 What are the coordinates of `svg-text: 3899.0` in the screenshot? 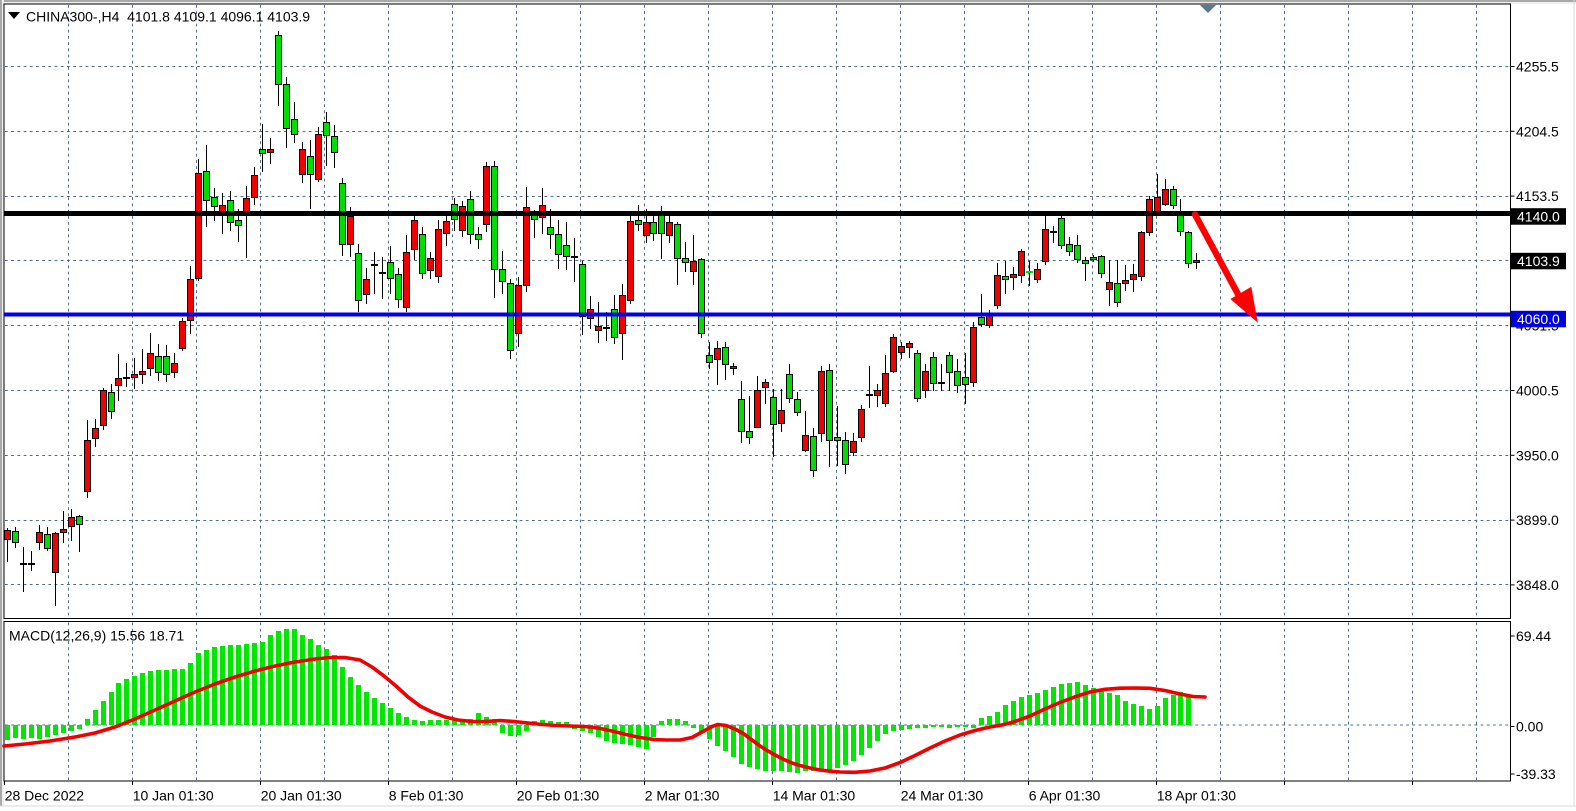 It's located at (1537, 520).